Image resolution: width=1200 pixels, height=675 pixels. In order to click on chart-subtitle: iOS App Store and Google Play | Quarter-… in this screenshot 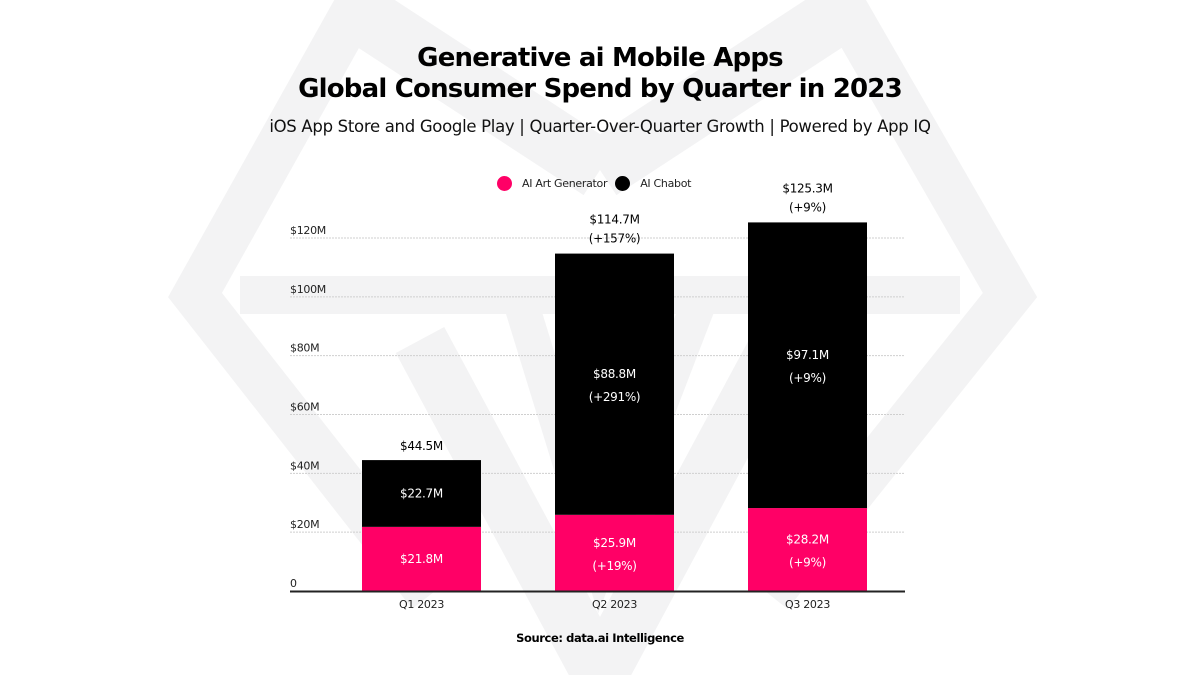, I will do `click(600, 126)`.